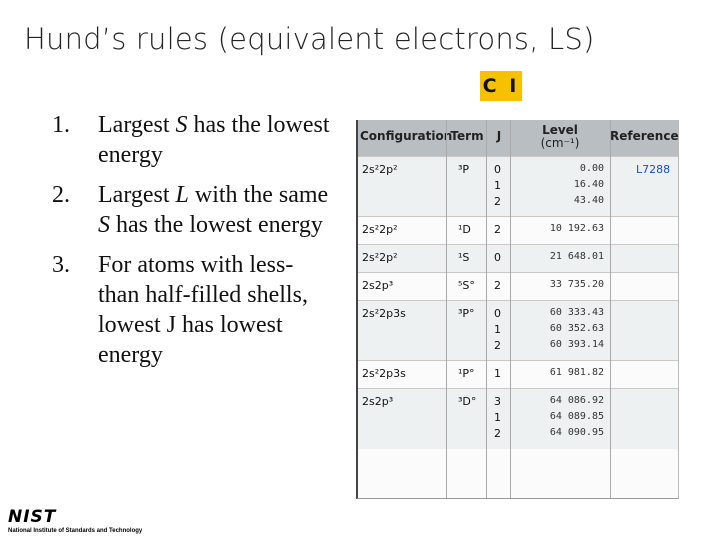 Image resolution: width=720 pixels, height=540 pixels. What do you see at coordinates (576, 344) in the screenshot?
I see `level-value-cell: 60 393.14` at bounding box center [576, 344].